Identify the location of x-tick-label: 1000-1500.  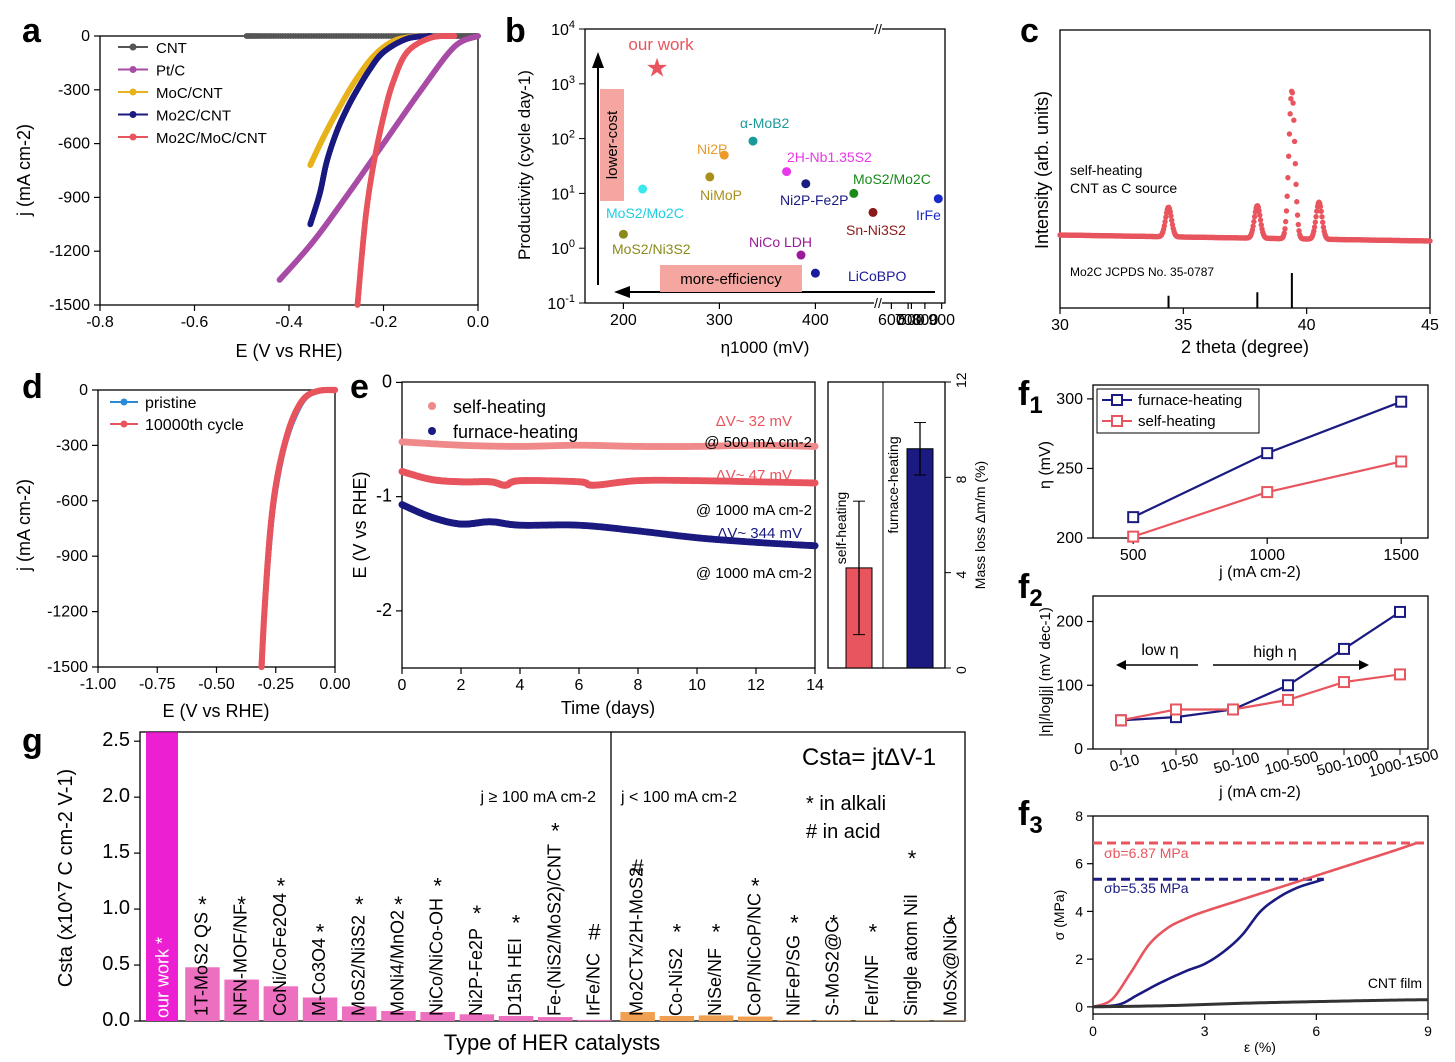
(1404, 763).